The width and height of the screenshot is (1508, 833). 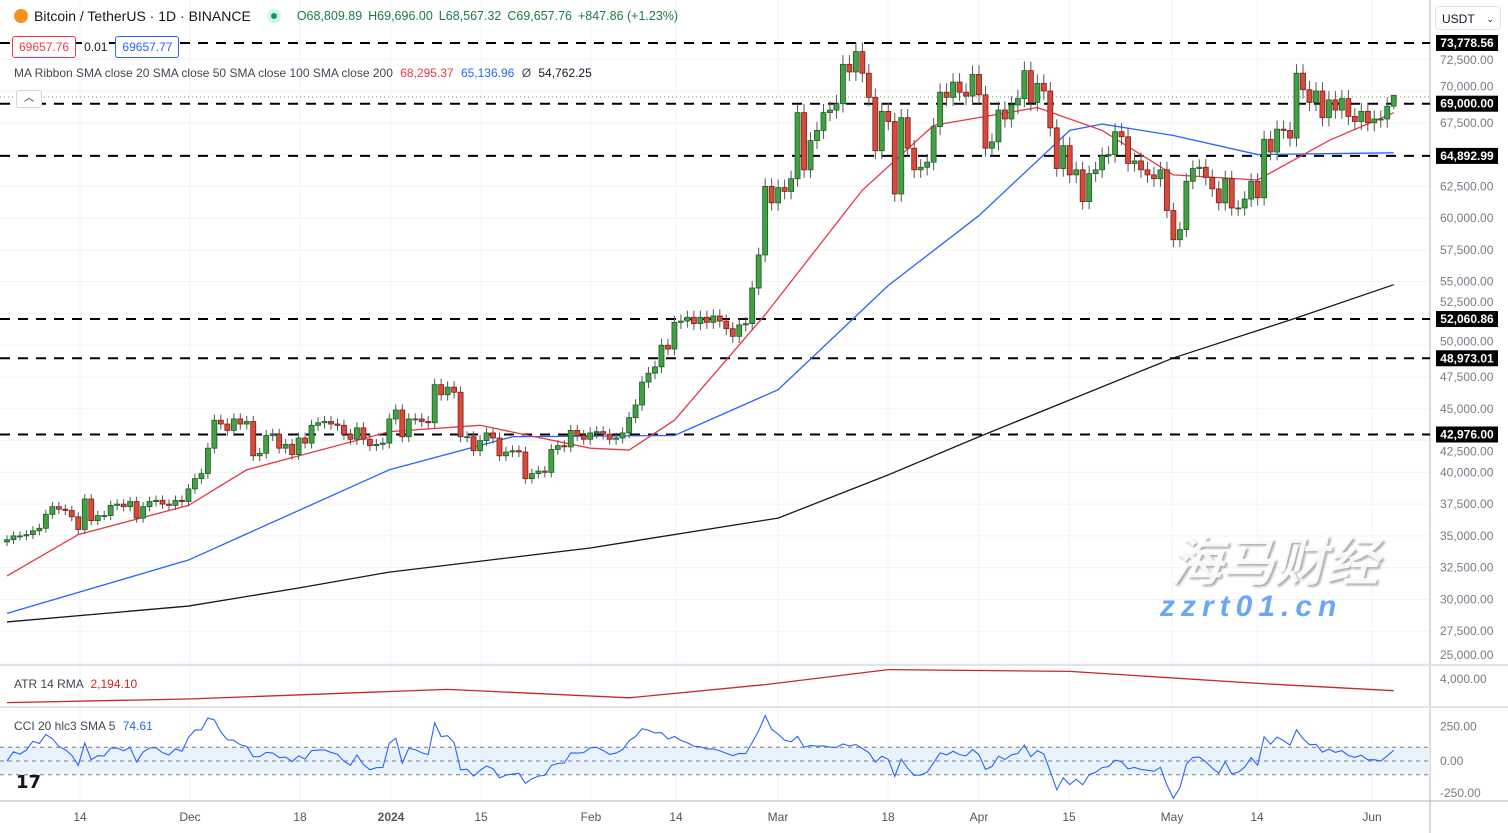 What do you see at coordinates (1251, 606) in the screenshot?
I see `watermark-url: zzrt01.cn` at bounding box center [1251, 606].